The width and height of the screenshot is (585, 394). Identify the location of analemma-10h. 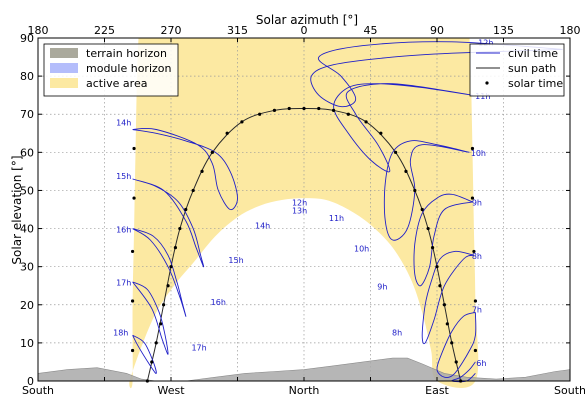
(426, 190).